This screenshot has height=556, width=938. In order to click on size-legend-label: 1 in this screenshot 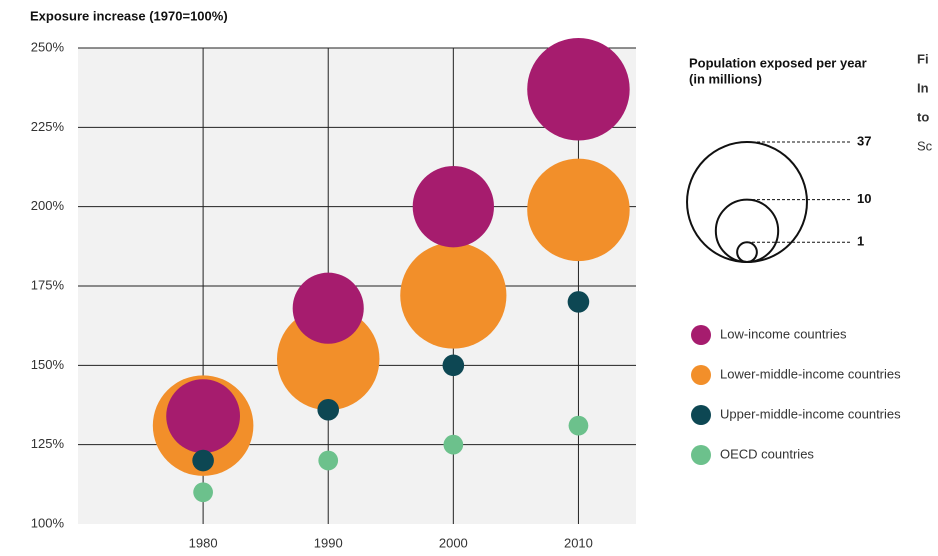, I will do `click(860, 241)`.